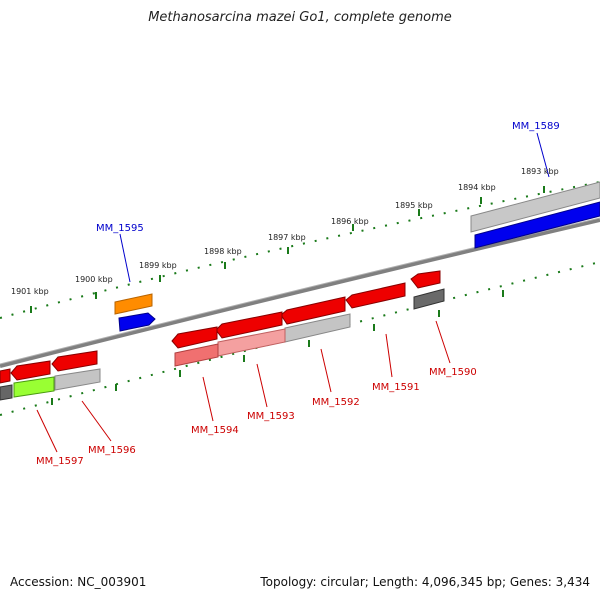  I want to click on scale-label-1899: 1899 kbp, so click(158, 265).